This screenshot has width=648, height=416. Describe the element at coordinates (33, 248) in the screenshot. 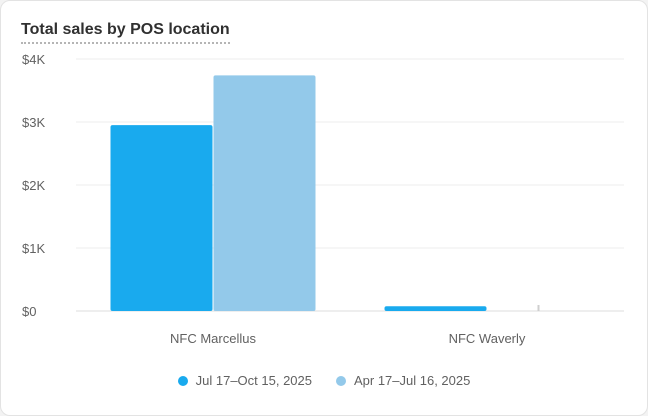

I see `y-tick-label: $1K` at that location.